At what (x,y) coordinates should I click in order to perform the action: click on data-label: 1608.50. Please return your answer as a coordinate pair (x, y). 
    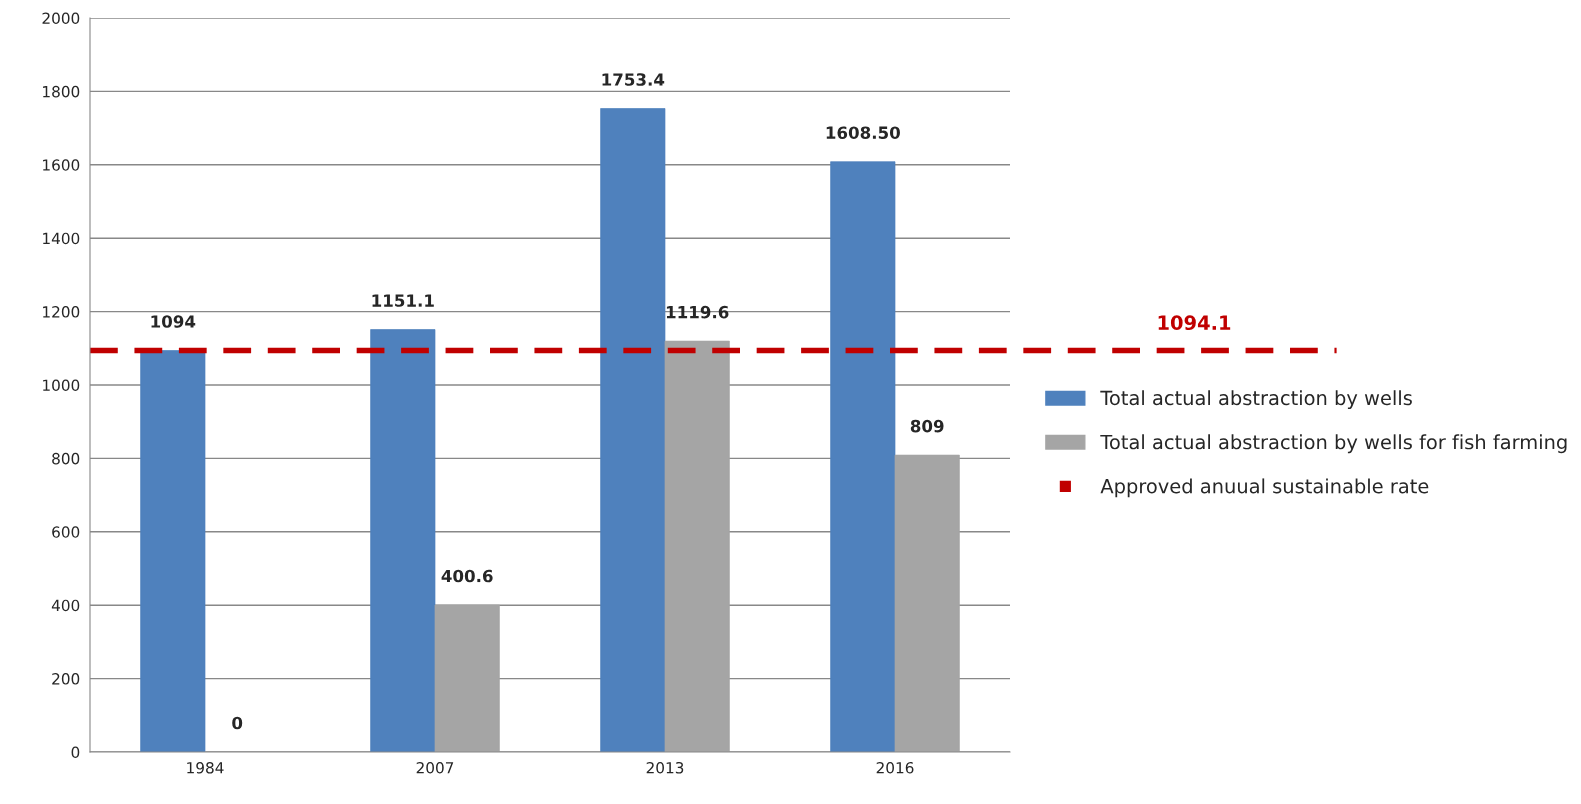
    Looking at the image, I should click on (863, 133).